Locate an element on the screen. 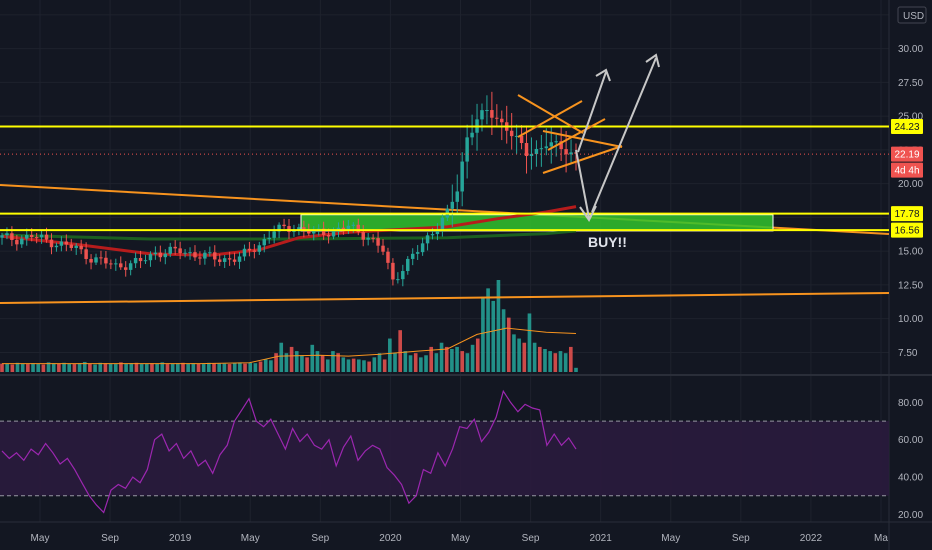 This screenshot has width=932, height=550. arrow-down-to-zone is located at coordinates (582, 184).